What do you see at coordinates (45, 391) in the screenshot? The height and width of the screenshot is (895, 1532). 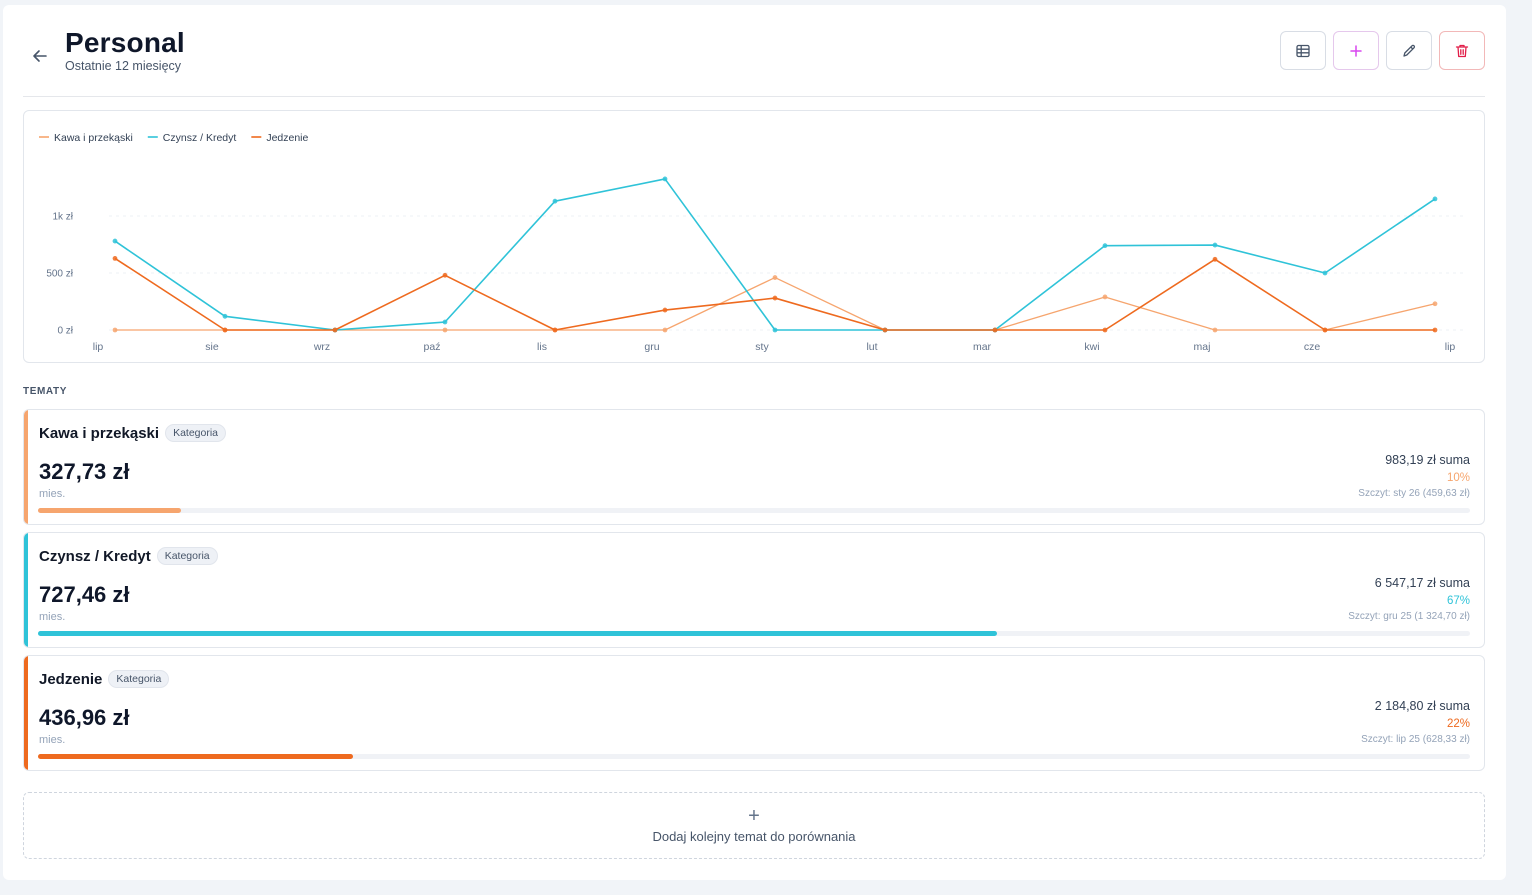 I see `section-label: TEMATY` at bounding box center [45, 391].